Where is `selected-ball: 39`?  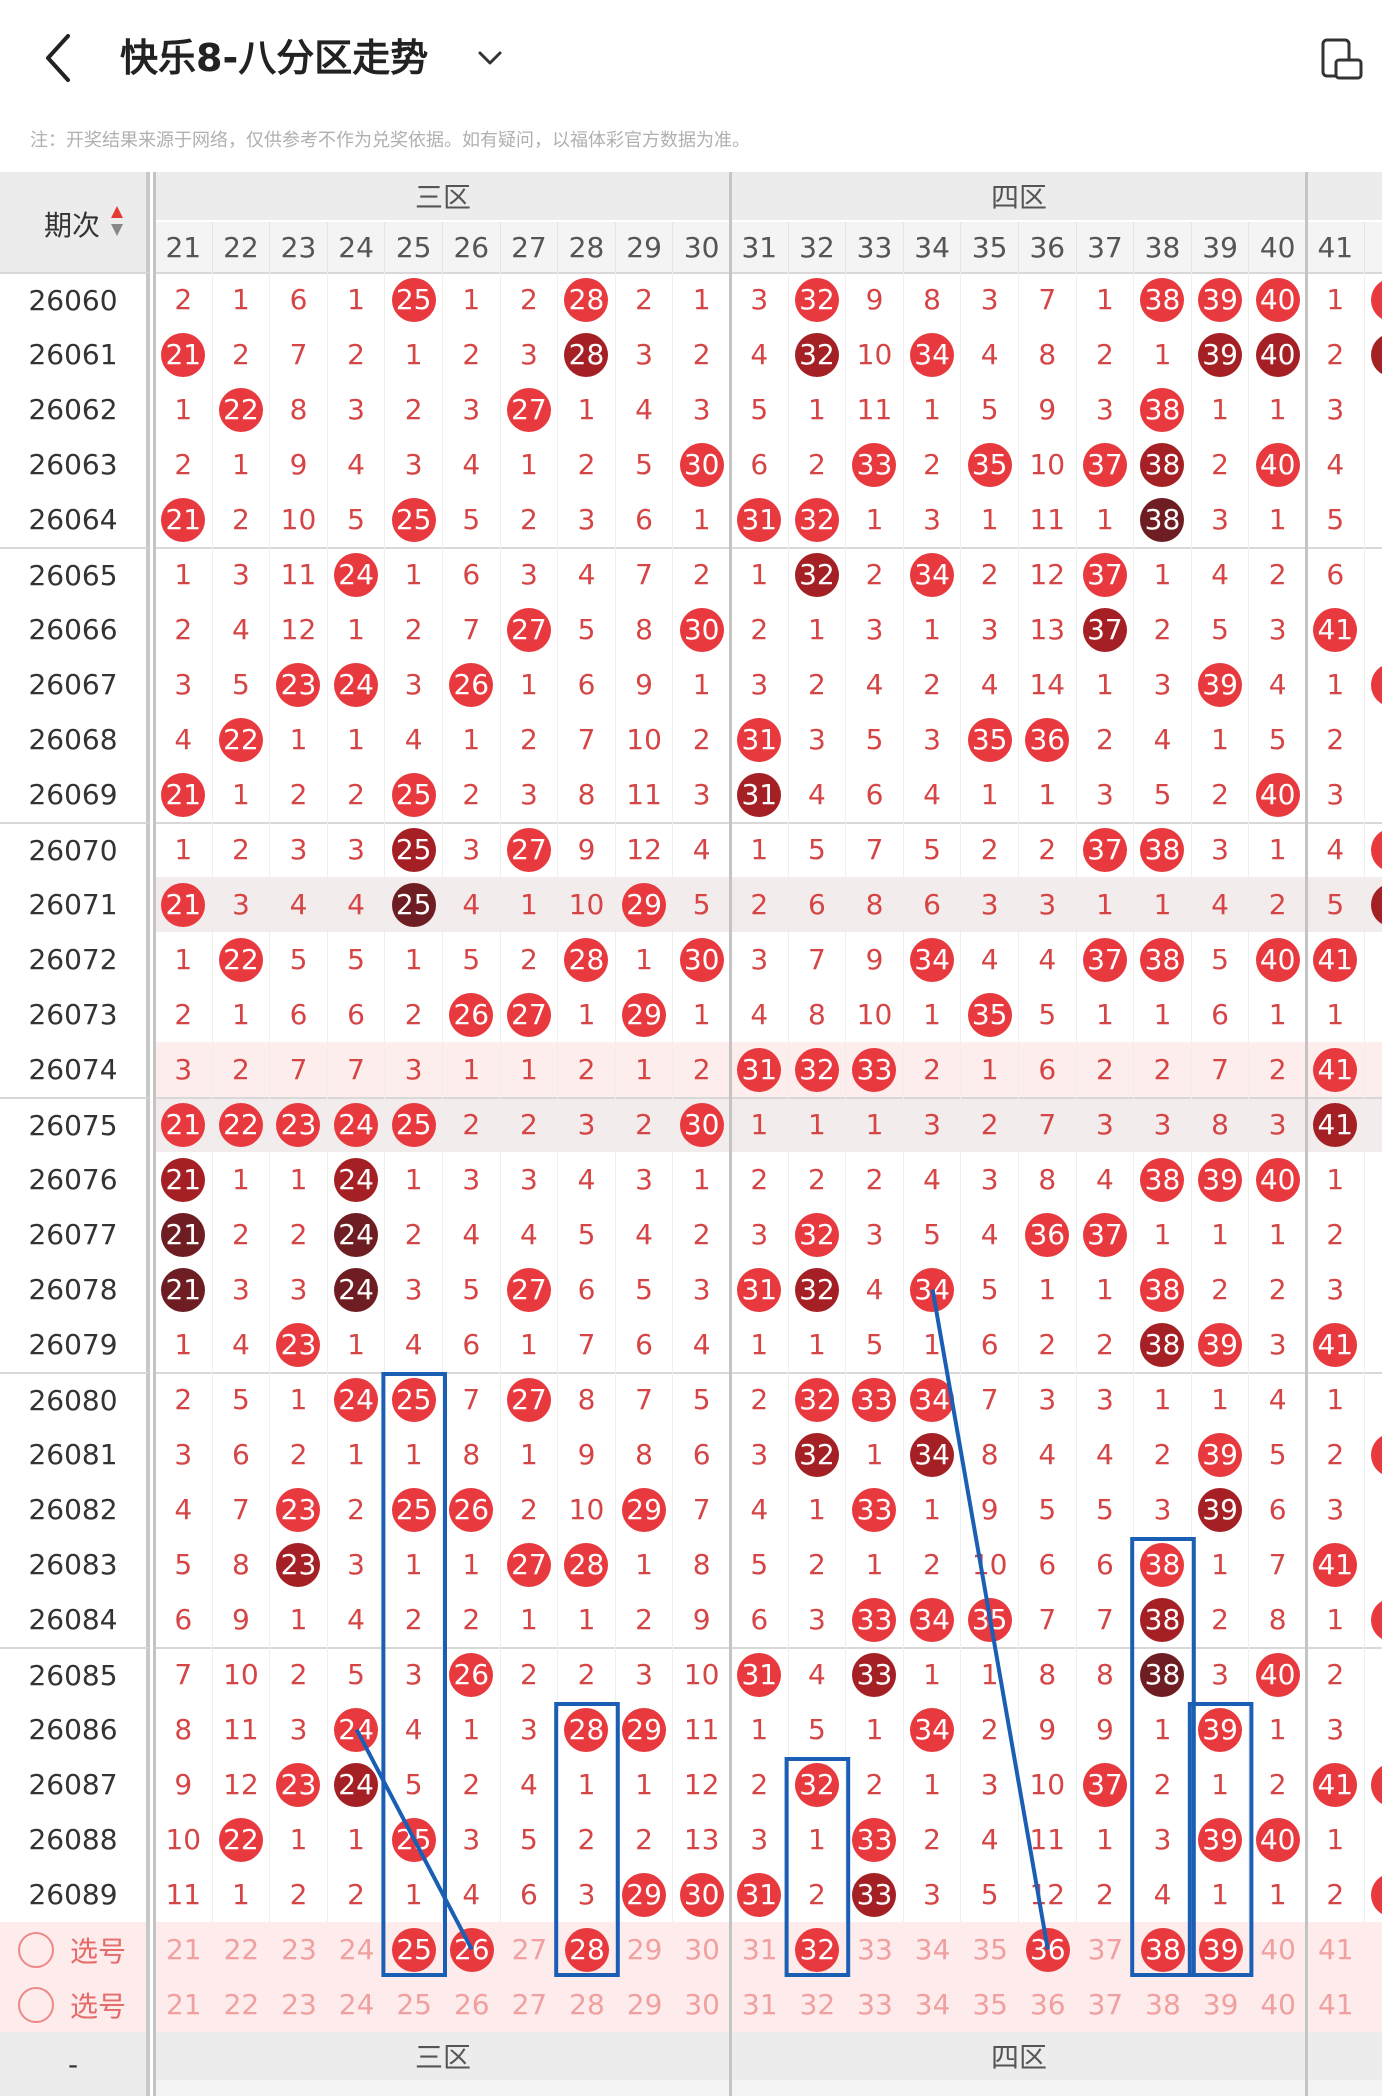
selected-ball: 39 is located at coordinates (1220, 1949).